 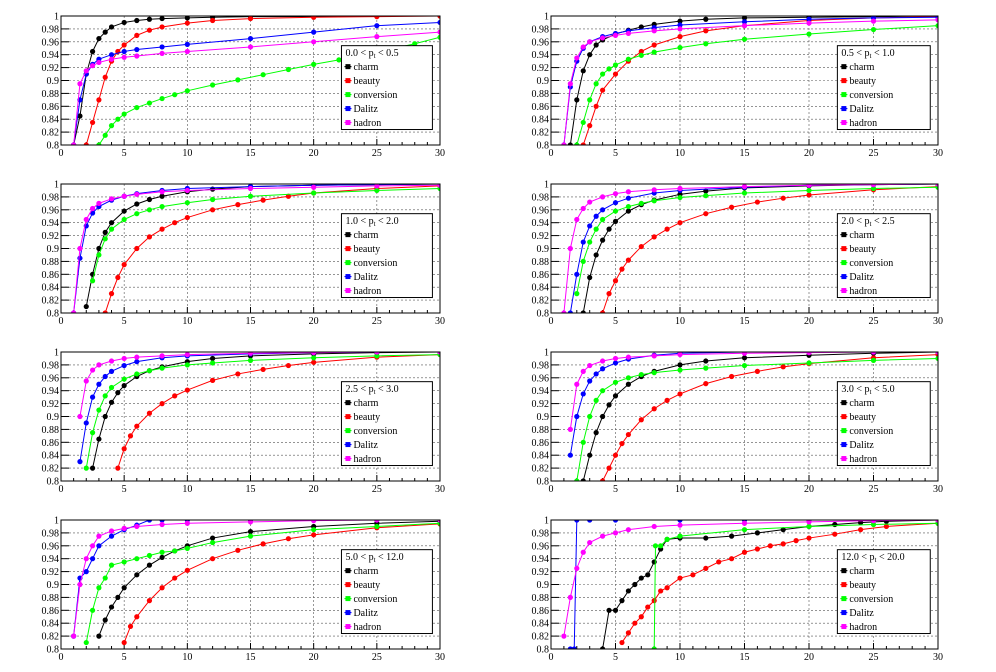 I want to click on legend-label-conversion: conversion, so click(x=871, y=95).